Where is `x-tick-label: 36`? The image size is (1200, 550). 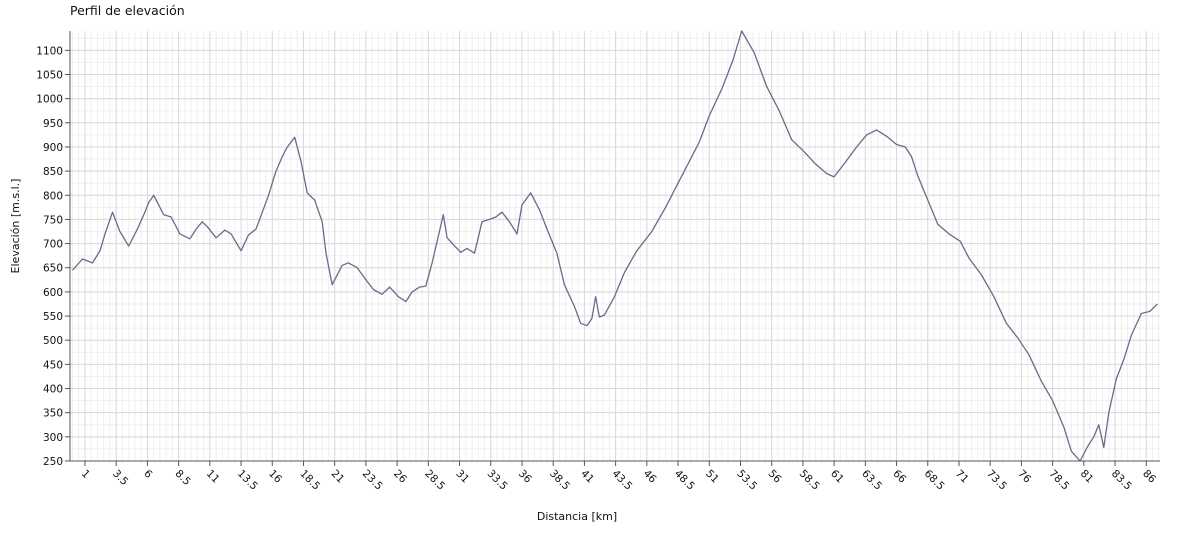 x-tick-label: 36 is located at coordinates (525, 477).